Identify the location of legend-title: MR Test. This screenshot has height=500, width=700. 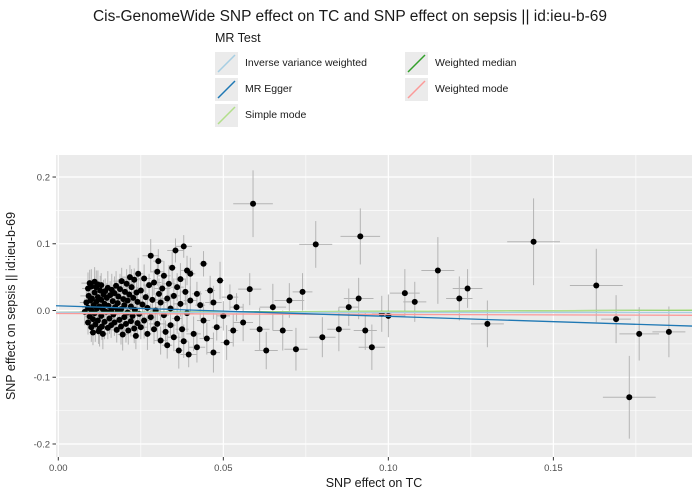
(238, 38).